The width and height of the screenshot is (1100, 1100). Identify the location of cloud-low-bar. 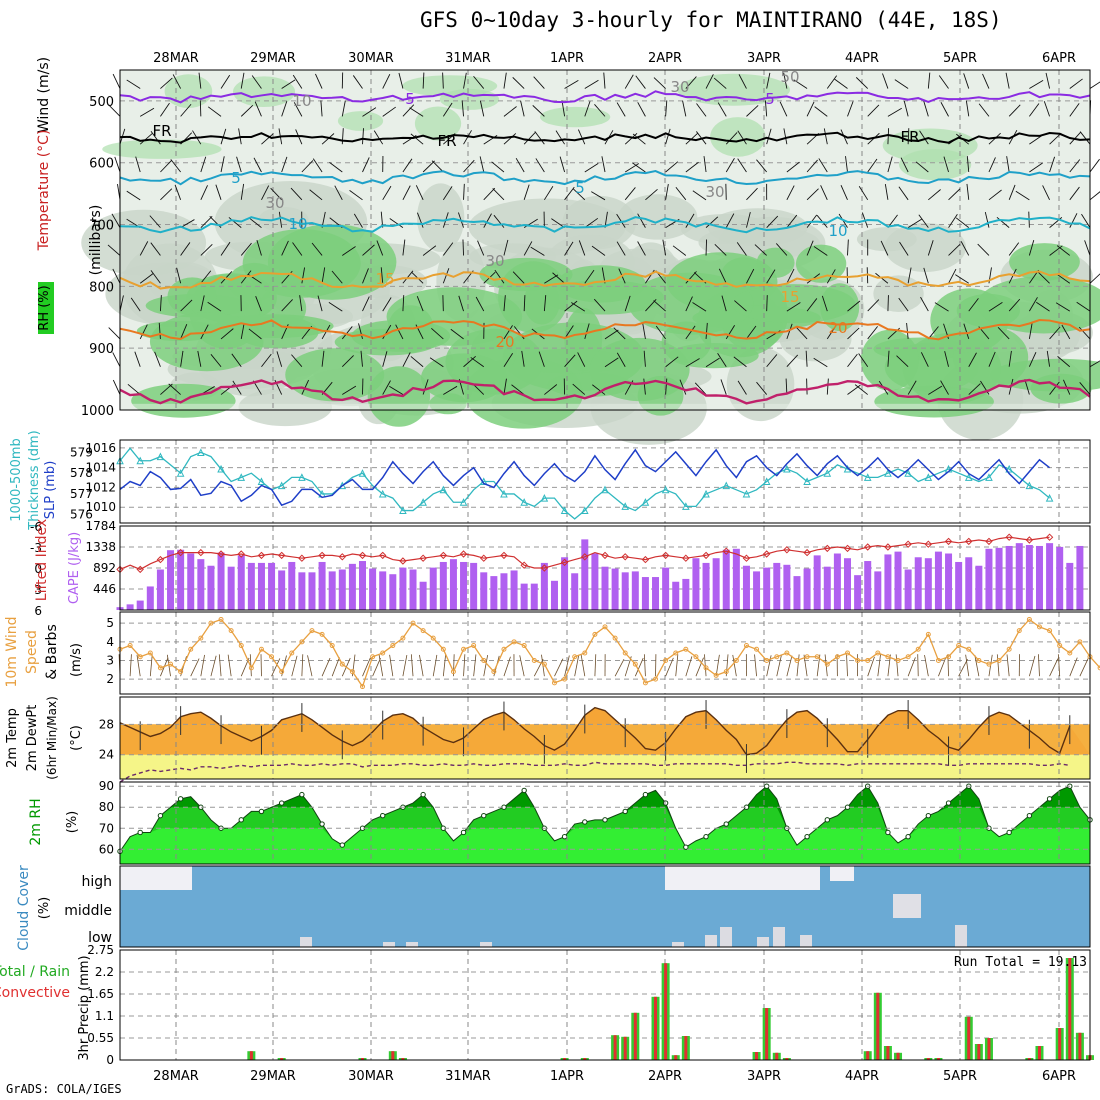
(412, 944).